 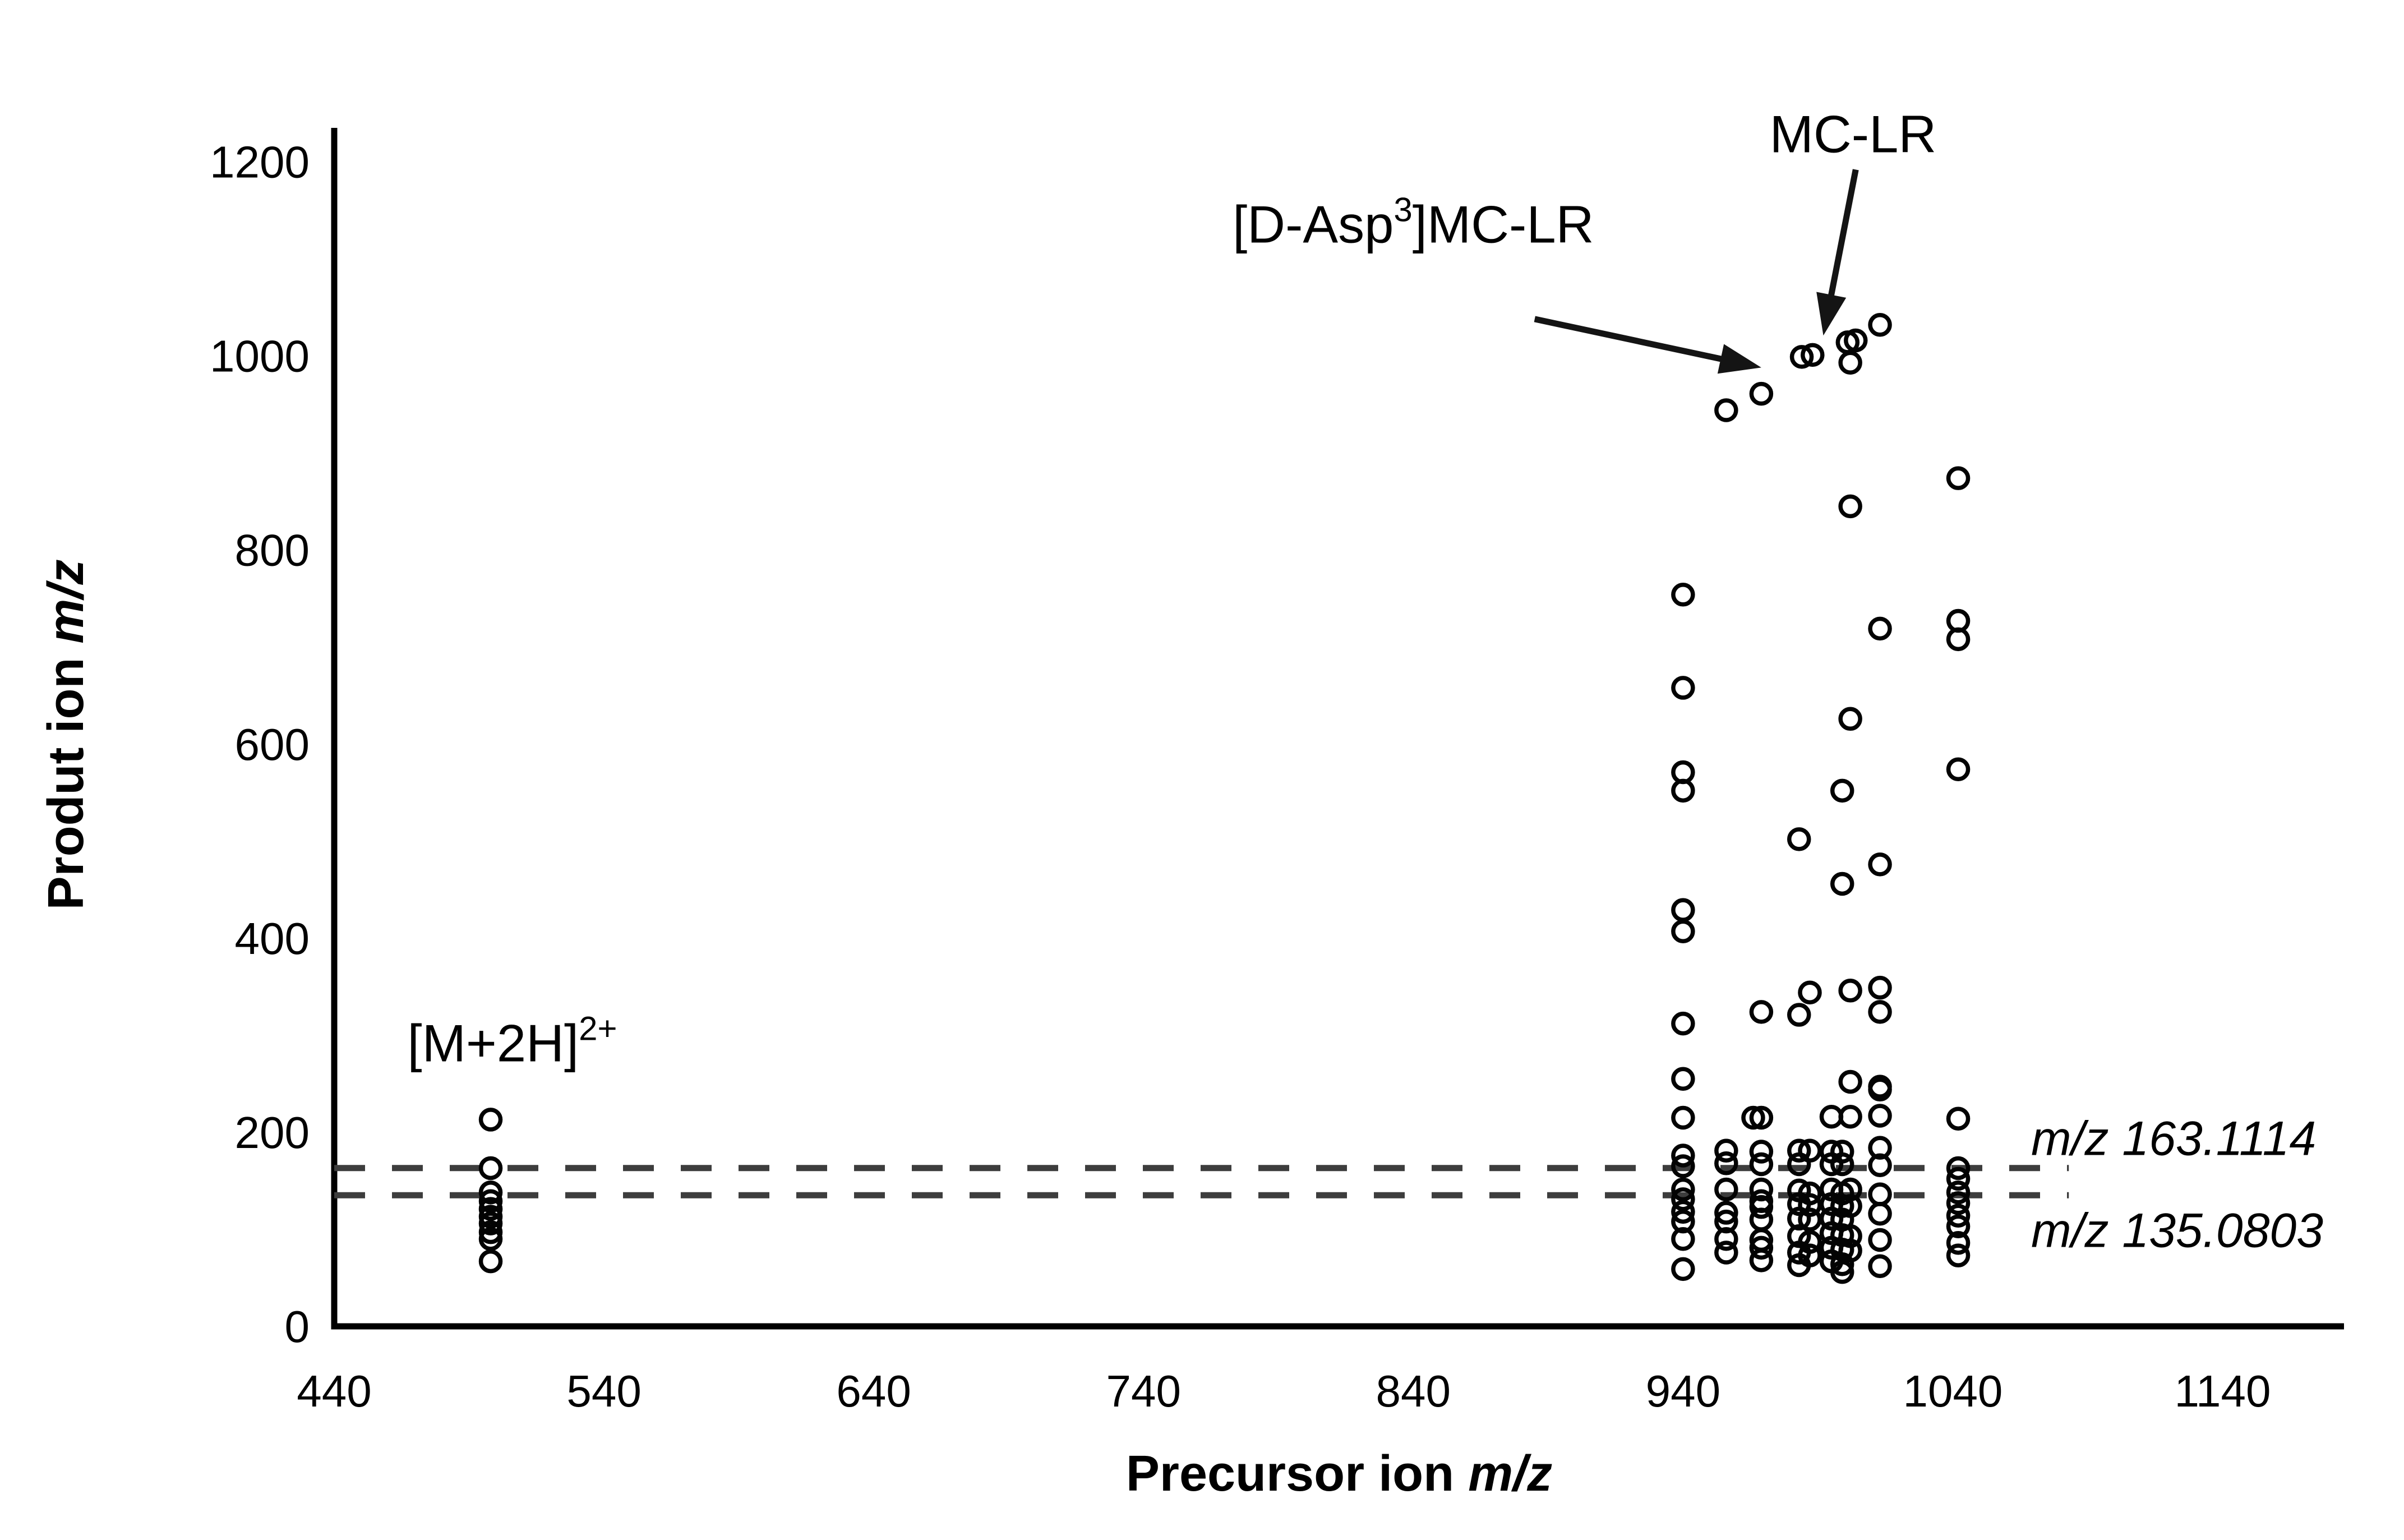 I want to click on x-tick-label: 1140, so click(x=2223, y=1391).